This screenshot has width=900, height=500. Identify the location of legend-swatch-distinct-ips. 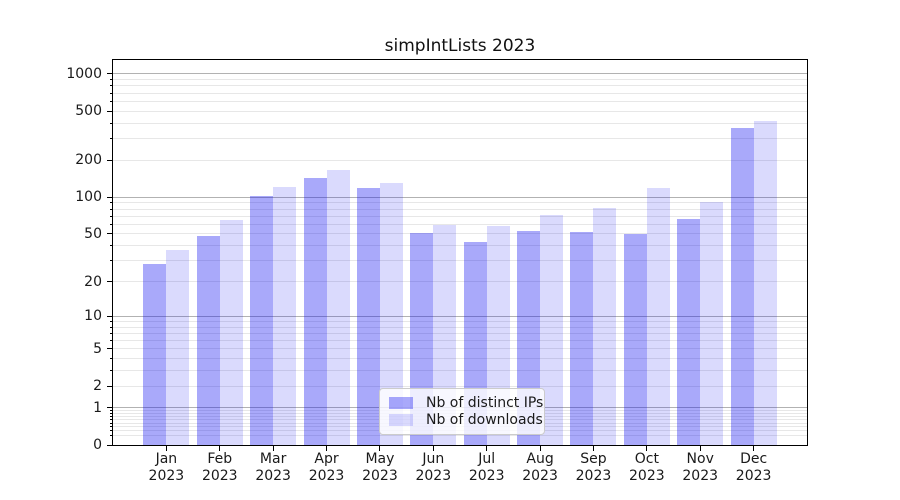
(401, 402).